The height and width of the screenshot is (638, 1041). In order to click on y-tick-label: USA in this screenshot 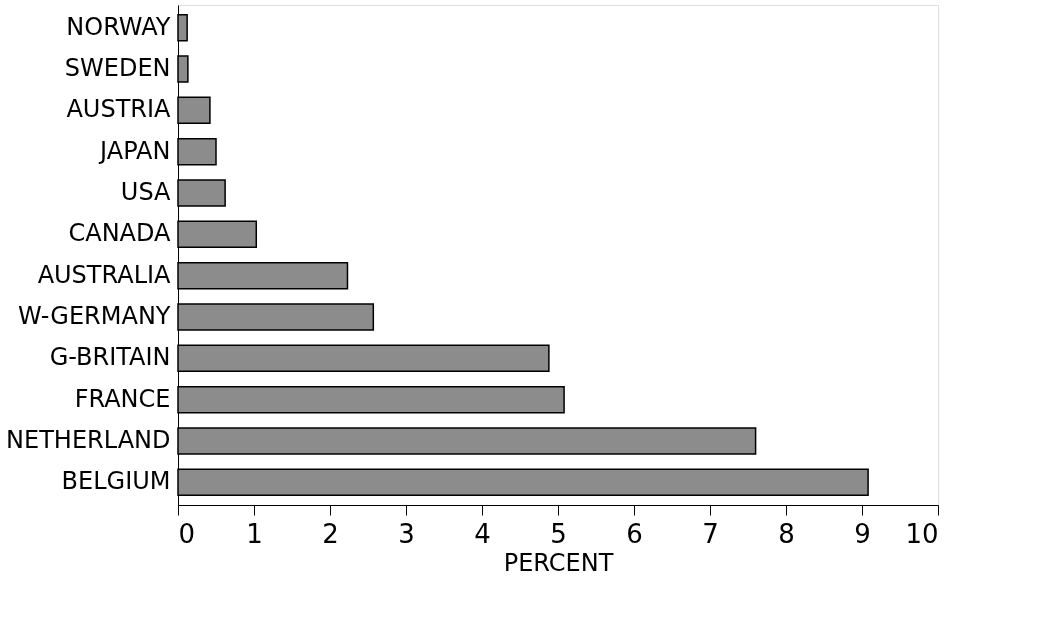, I will do `click(146, 192)`.